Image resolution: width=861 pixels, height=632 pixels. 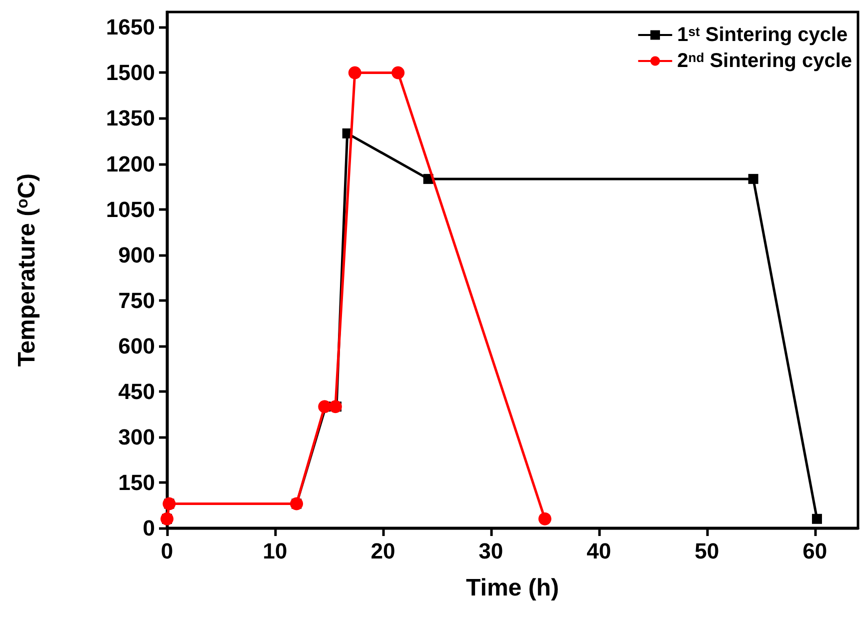 What do you see at coordinates (136, 255) in the screenshot?
I see `y-tick-label: 900` at bounding box center [136, 255].